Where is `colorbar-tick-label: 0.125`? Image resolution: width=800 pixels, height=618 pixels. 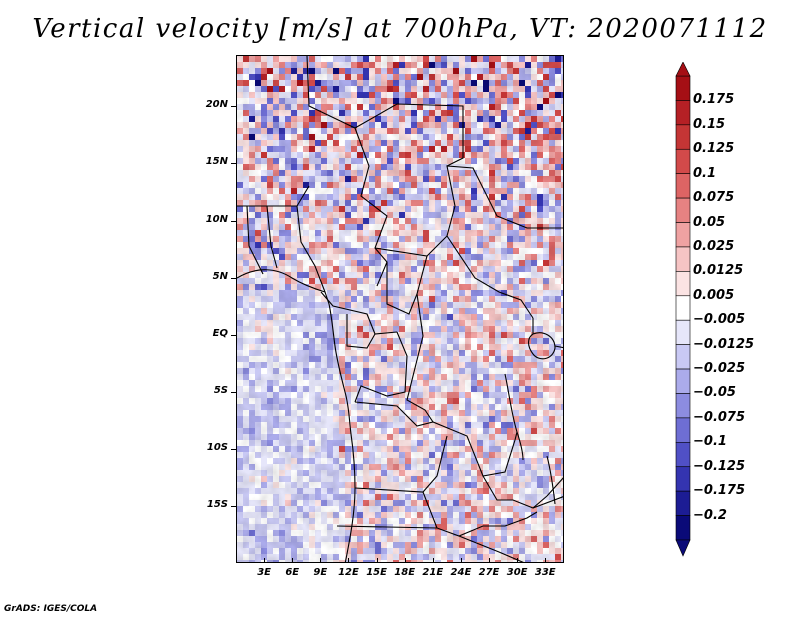
colorbar-tick-label: 0.125 is located at coordinates (714, 149).